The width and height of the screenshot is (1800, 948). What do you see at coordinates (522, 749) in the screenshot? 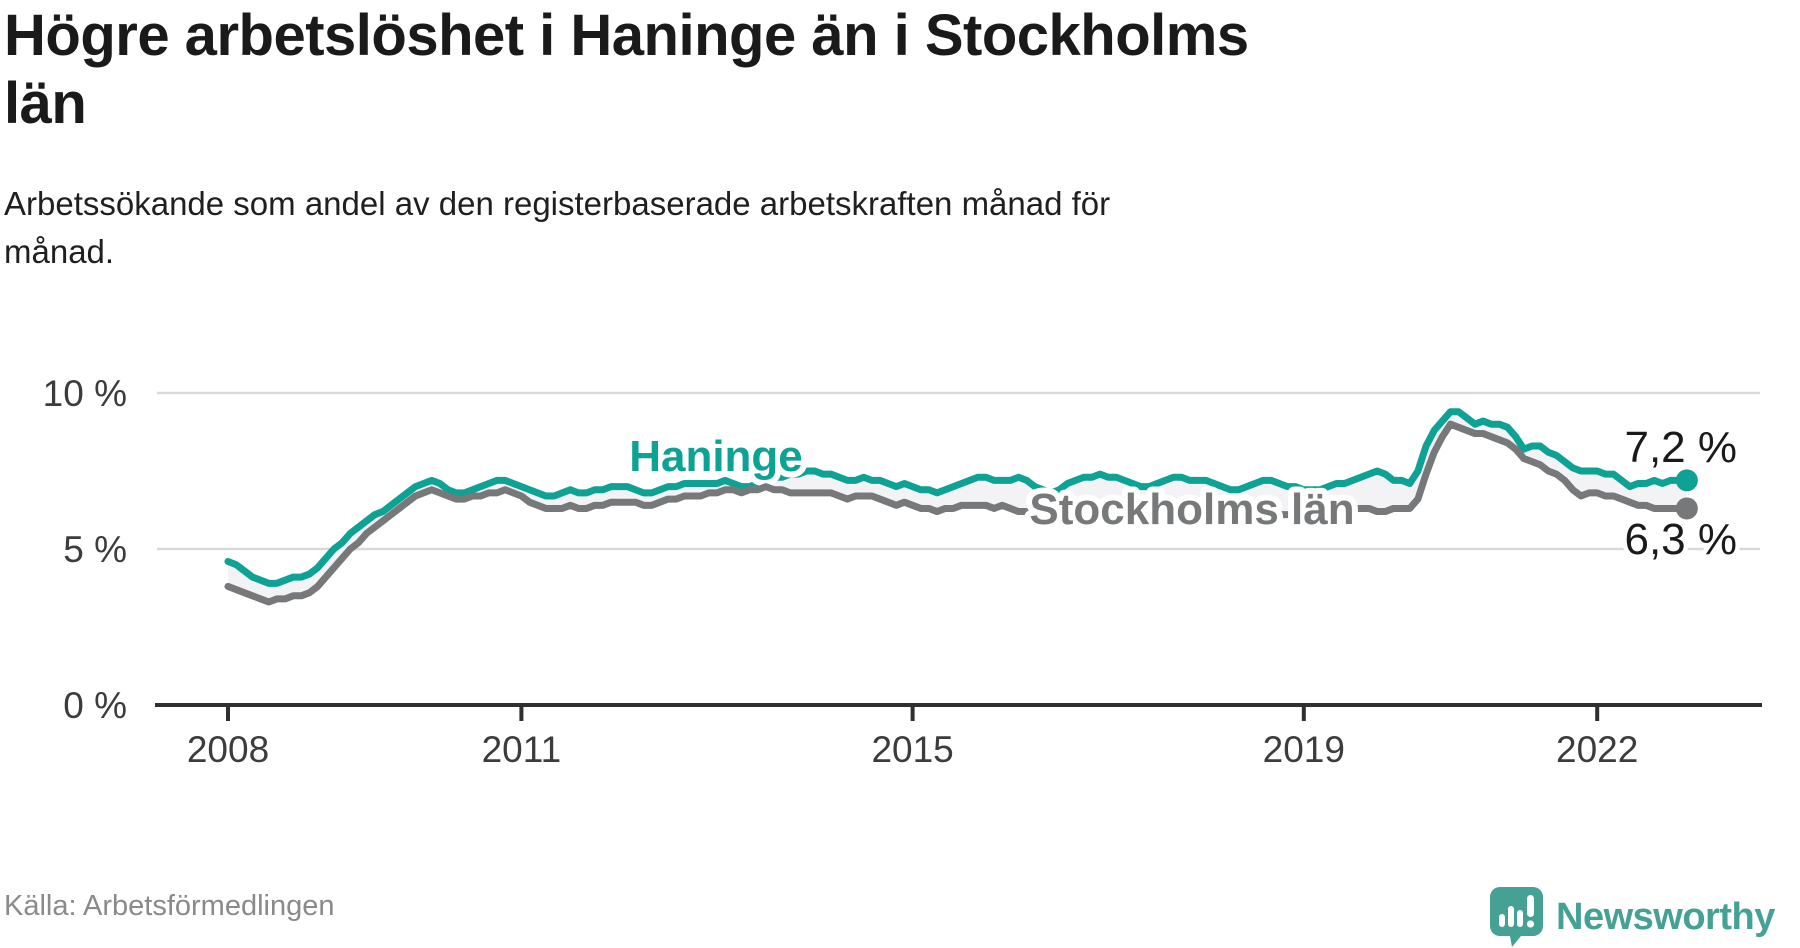
I see `x-axis-label-2011: 2011` at bounding box center [522, 749].